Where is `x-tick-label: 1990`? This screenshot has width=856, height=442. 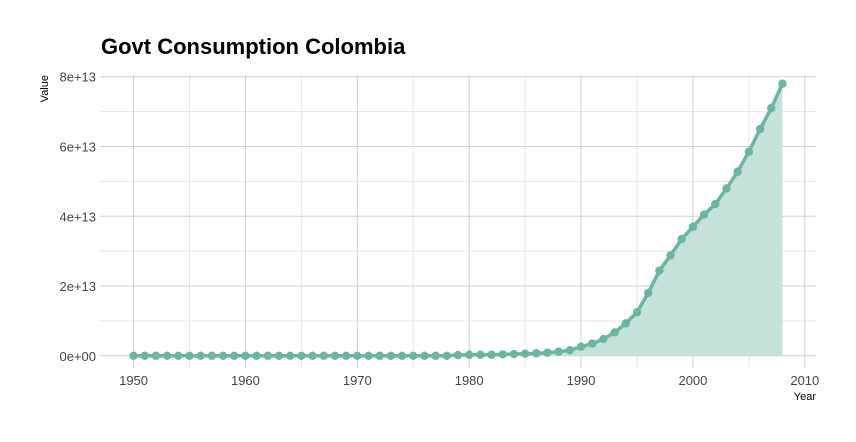 x-tick-label: 1990 is located at coordinates (581, 380).